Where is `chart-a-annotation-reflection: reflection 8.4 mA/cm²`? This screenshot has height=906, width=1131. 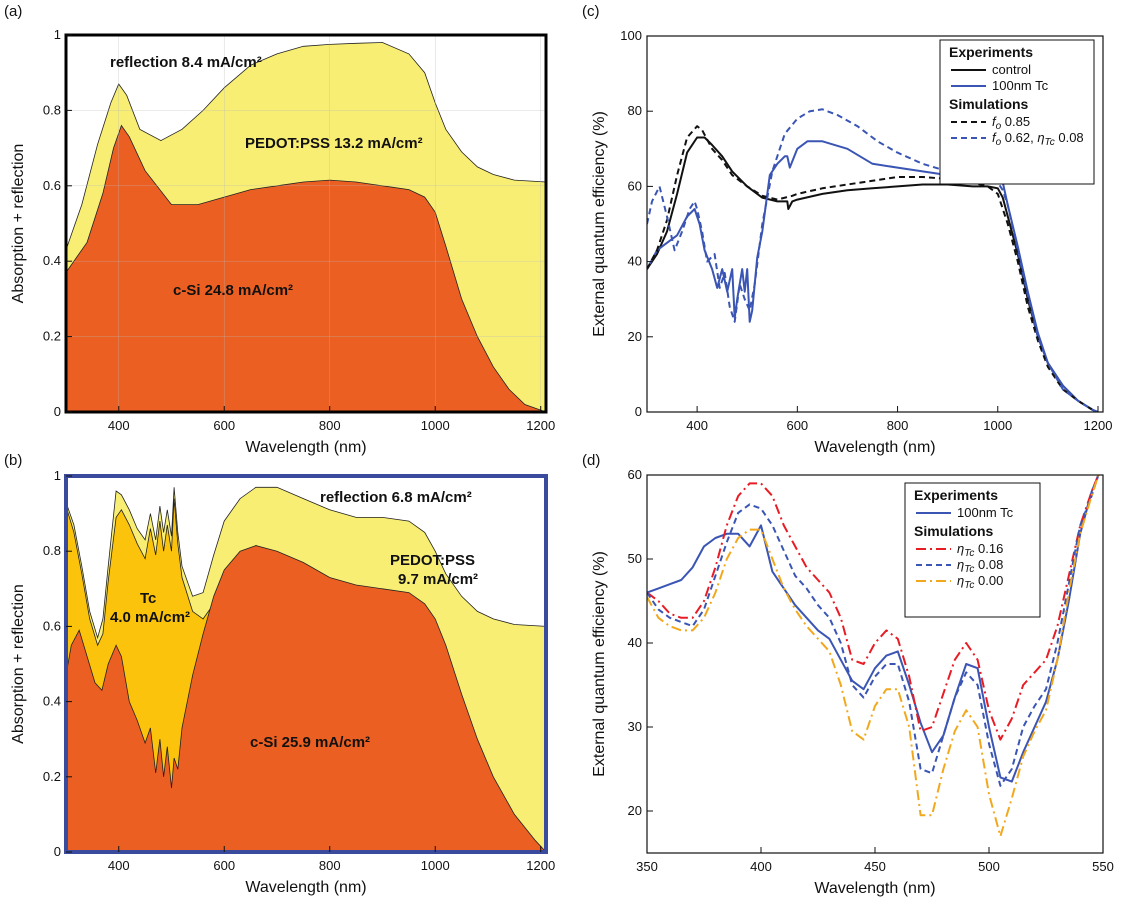
chart-a-annotation-reflection: reflection 8.4 mA/cm² is located at coordinates (186, 62).